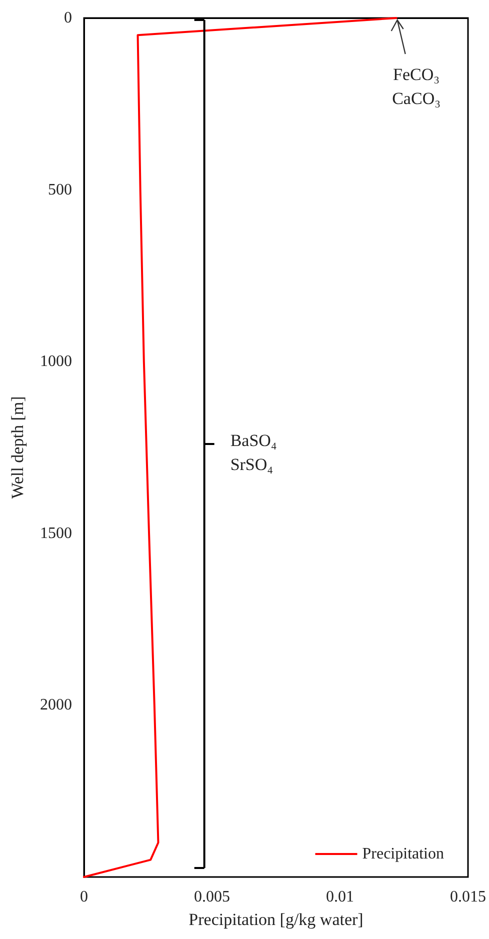 The height and width of the screenshot is (939, 489). What do you see at coordinates (253, 452) in the screenshot?
I see `ref-line-label: BaSO₄ SrSO₄` at bounding box center [253, 452].